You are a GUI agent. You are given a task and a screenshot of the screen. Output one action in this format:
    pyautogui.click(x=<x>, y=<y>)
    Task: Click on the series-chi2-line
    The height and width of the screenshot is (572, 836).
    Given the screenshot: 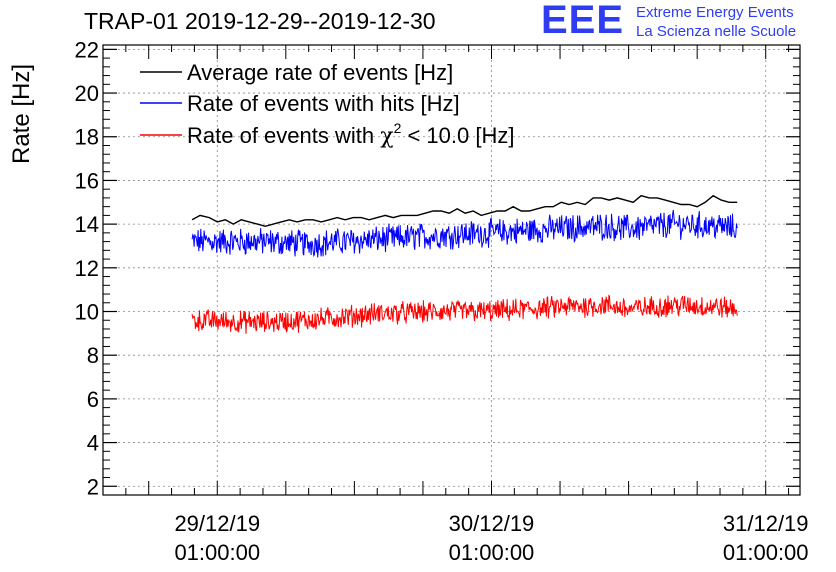 What is the action you would take?
    pyautogui.click(x=464, y=314)
    